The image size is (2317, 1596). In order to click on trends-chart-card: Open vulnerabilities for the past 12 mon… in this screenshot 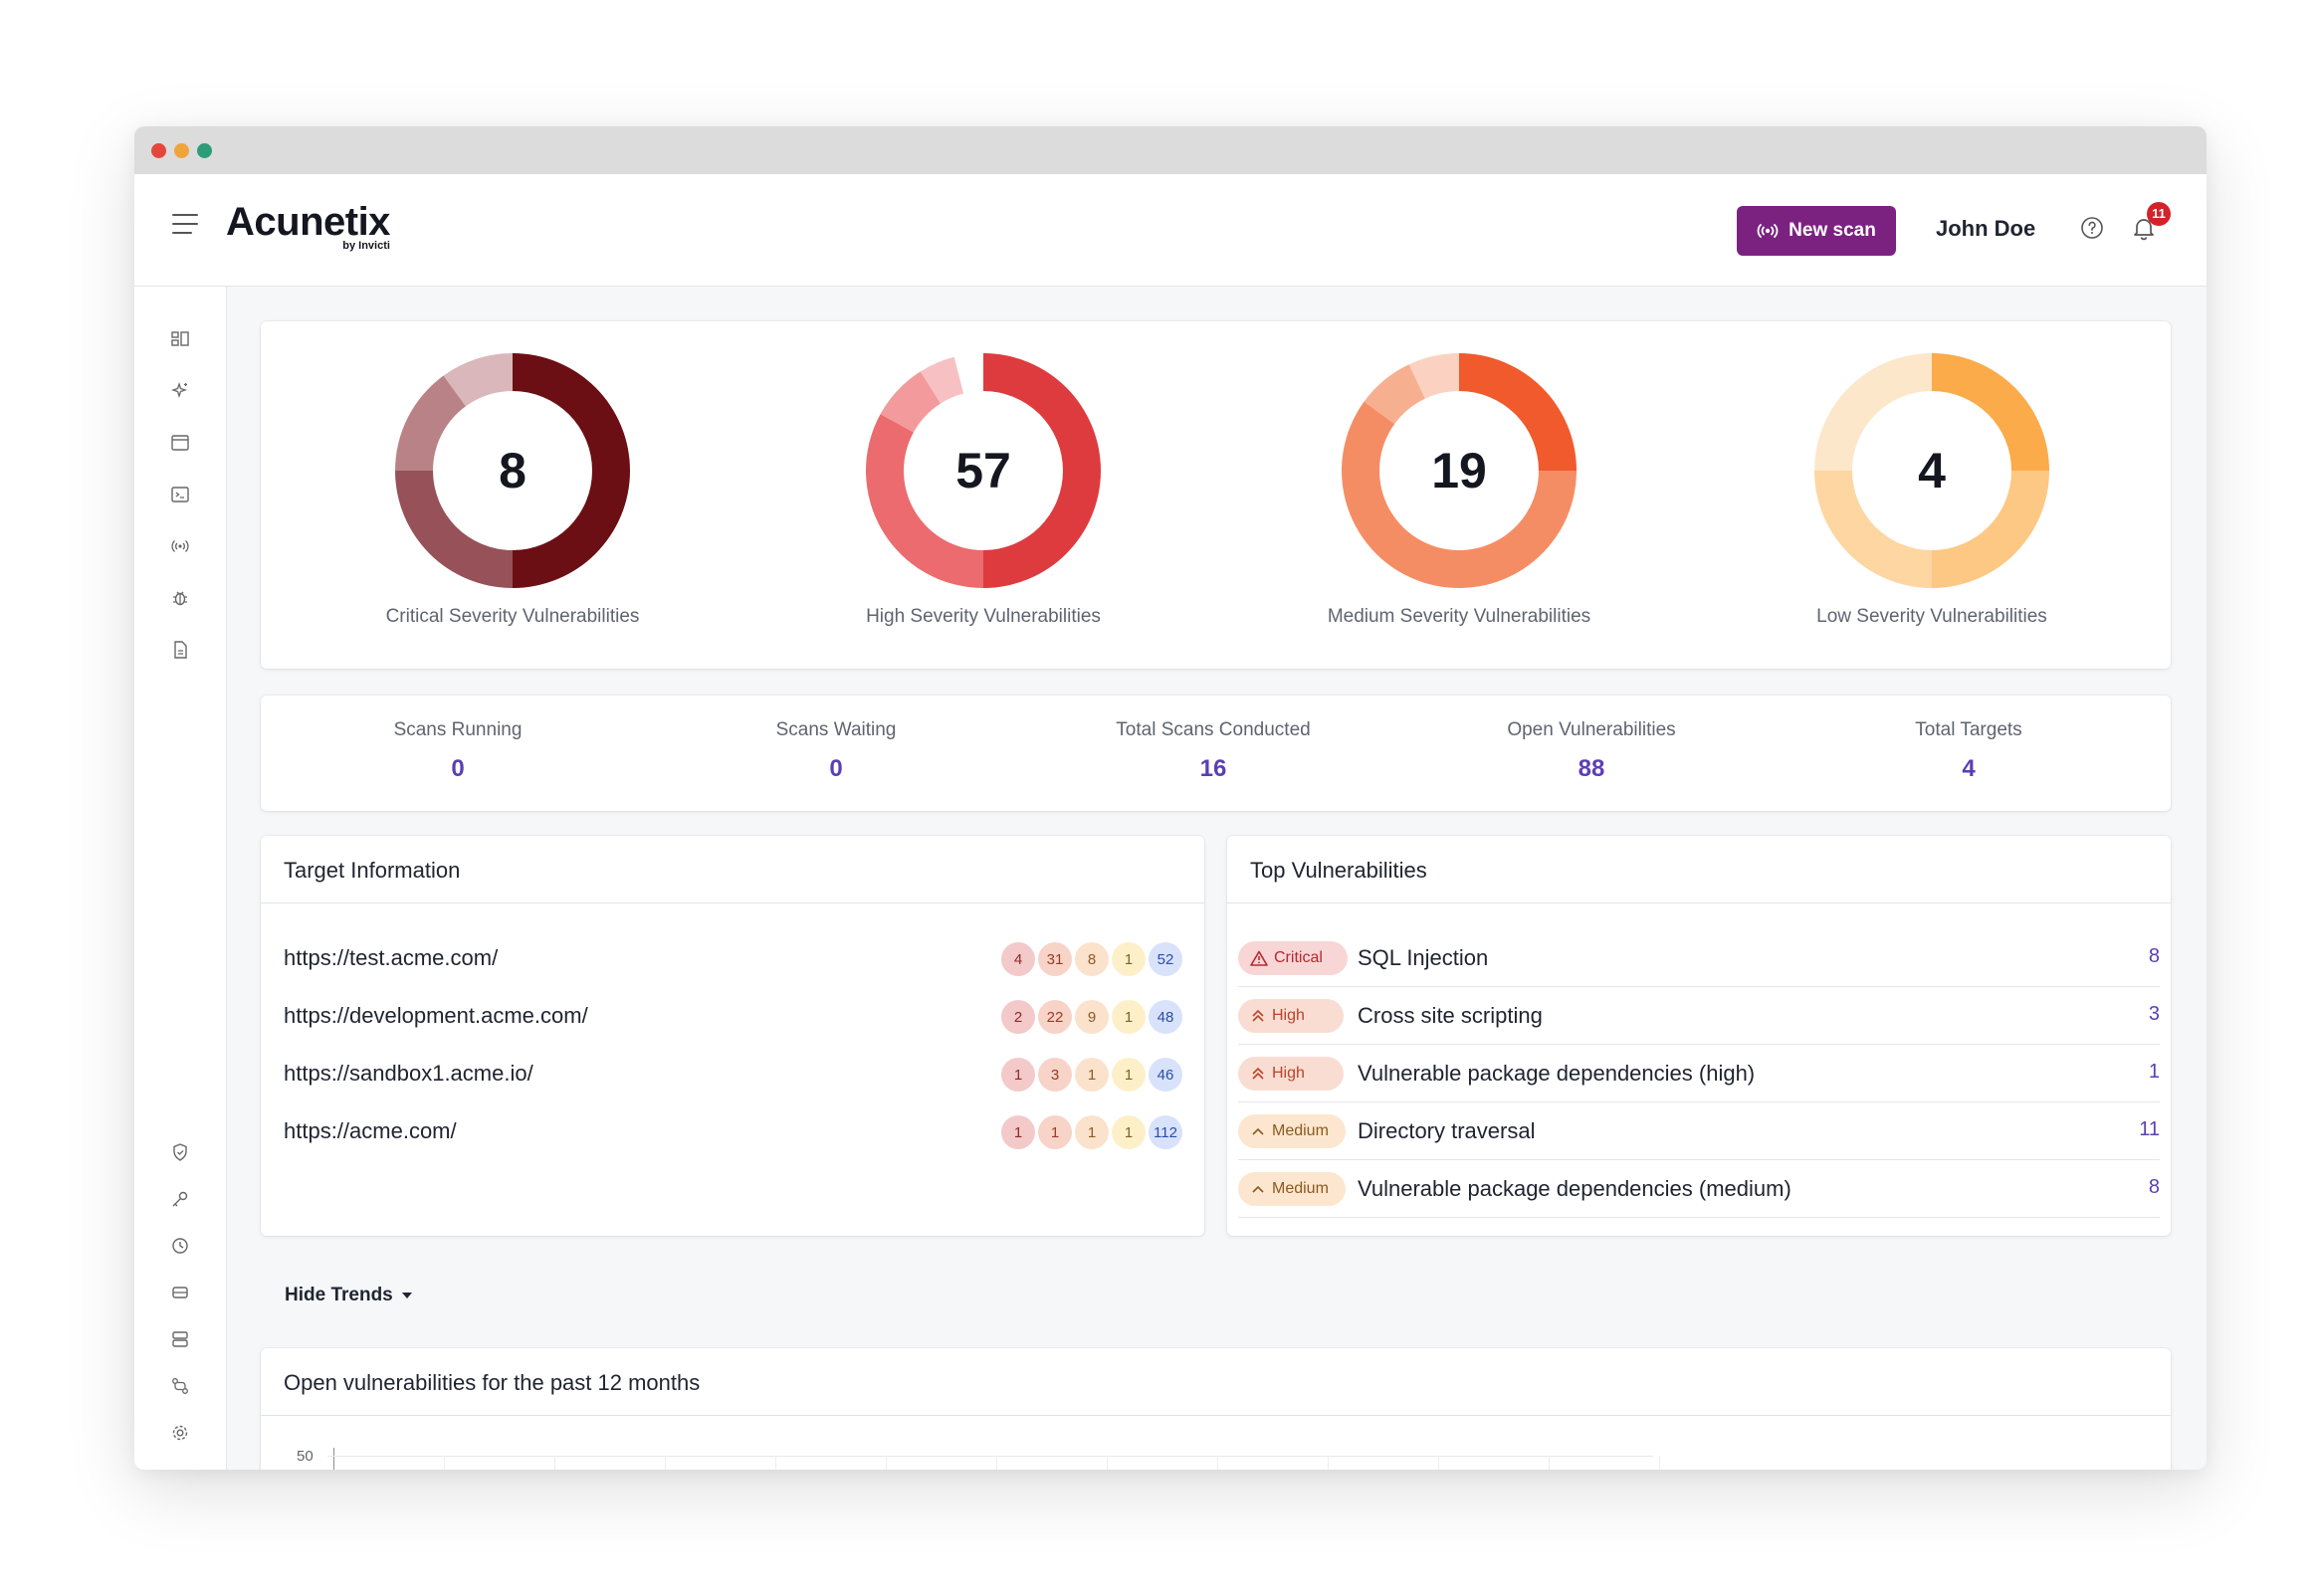, I will do `click(1216, 1409)`.